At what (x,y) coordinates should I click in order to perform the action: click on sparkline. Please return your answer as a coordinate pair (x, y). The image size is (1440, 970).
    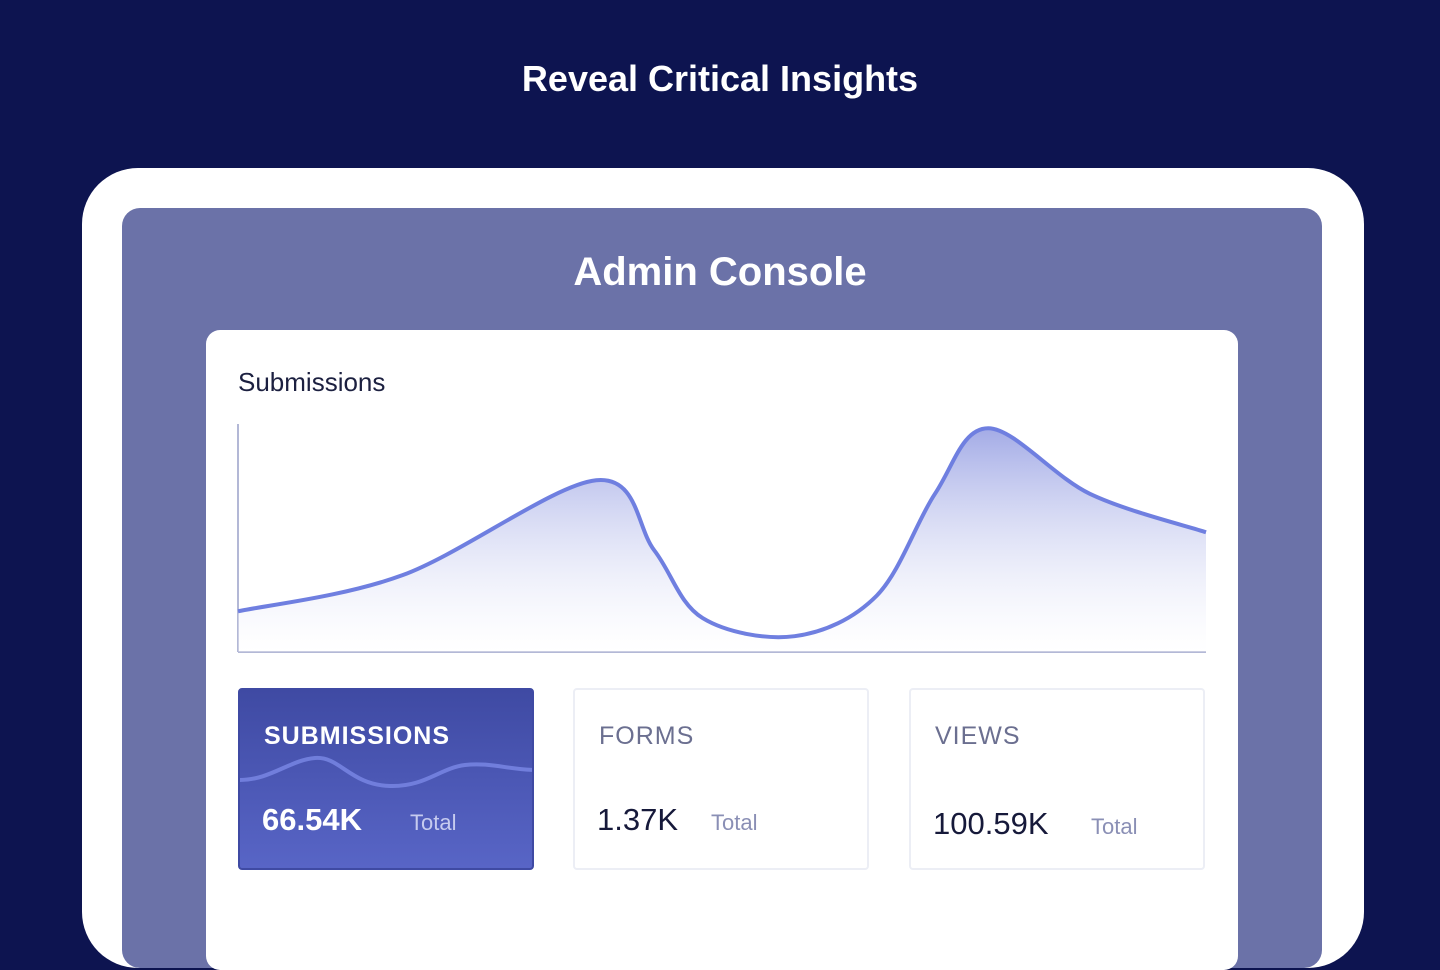
    Looking at the image, I should click on (386, 772).